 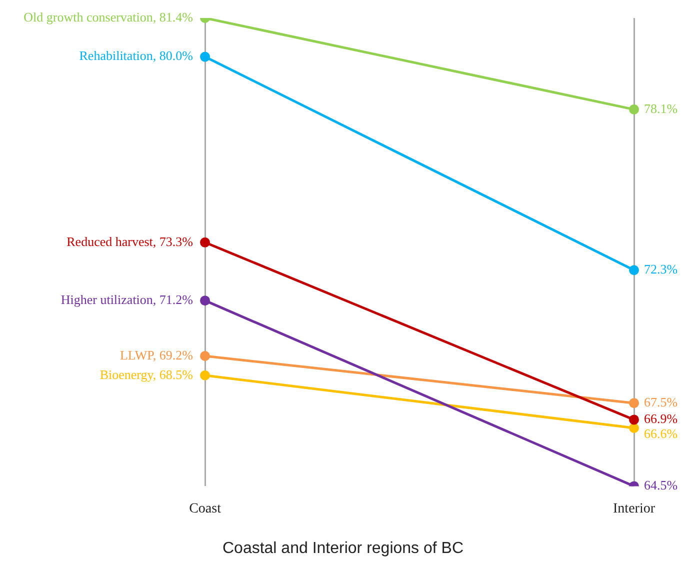 I want to click on x-axis-title: Coastal and Interior regions of BC, so click(x=342, y=549).